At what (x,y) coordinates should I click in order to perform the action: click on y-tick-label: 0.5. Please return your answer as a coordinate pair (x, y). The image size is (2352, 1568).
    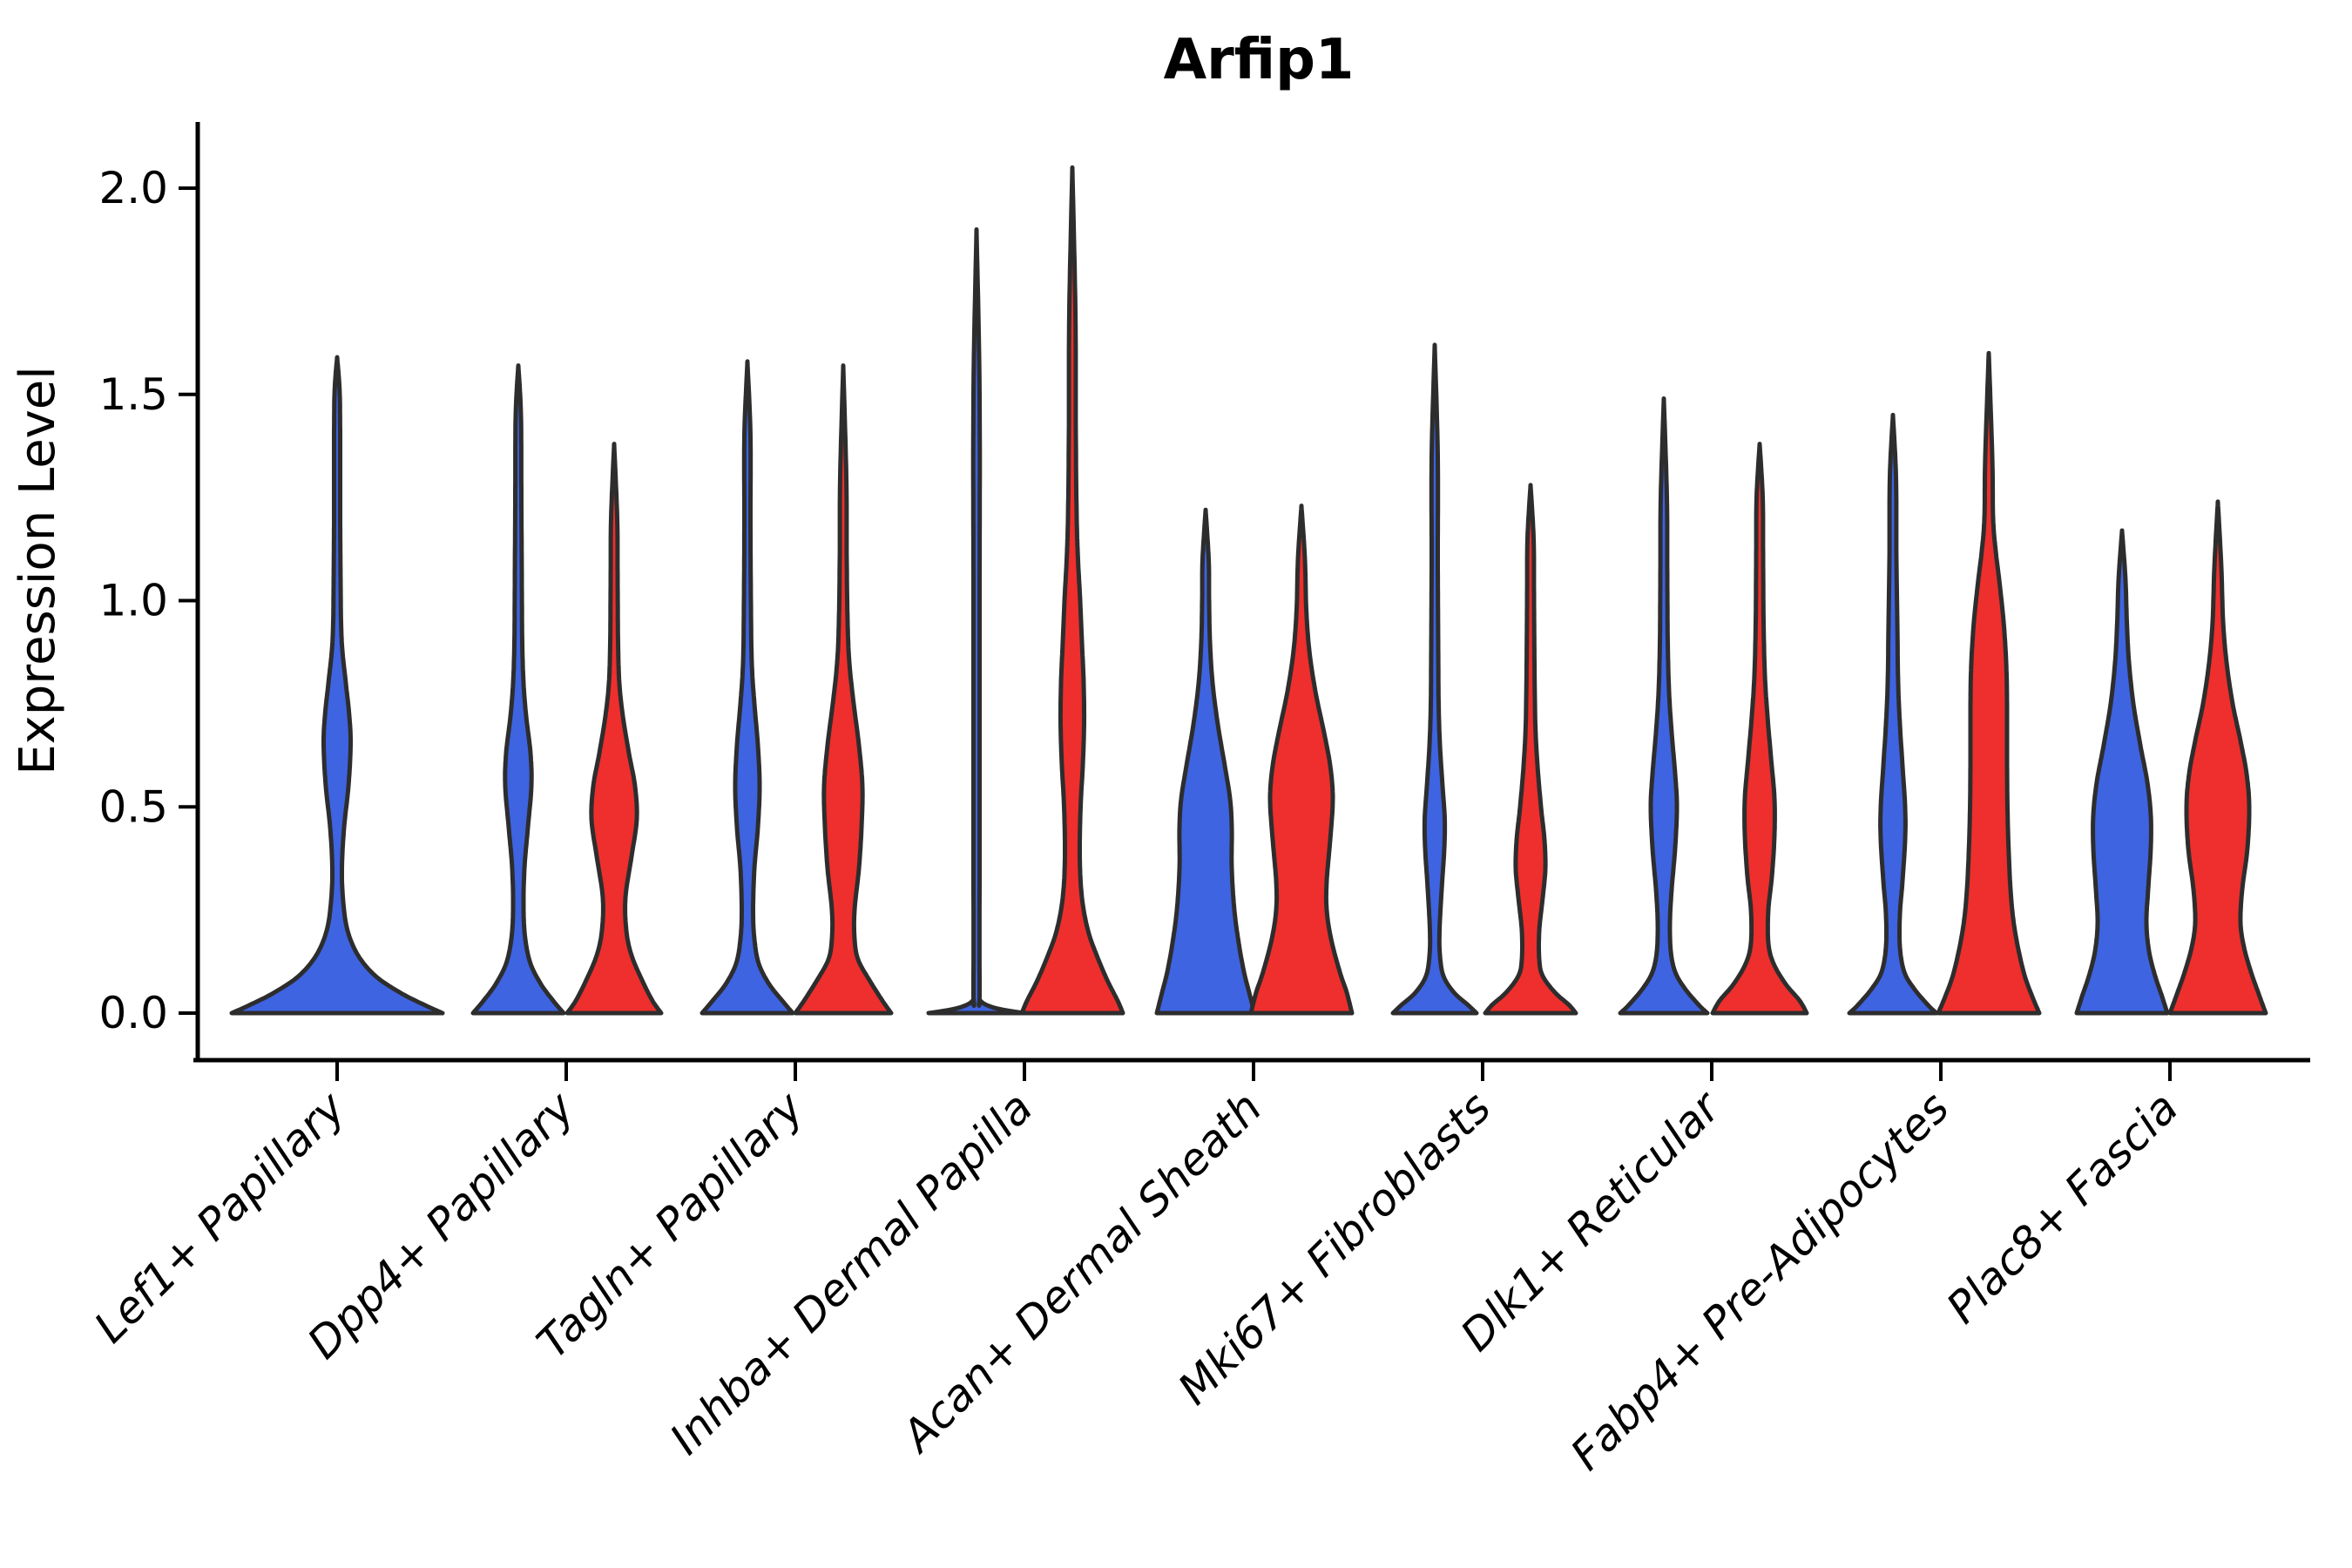
    Looking at the image, I should click on (133, 806).